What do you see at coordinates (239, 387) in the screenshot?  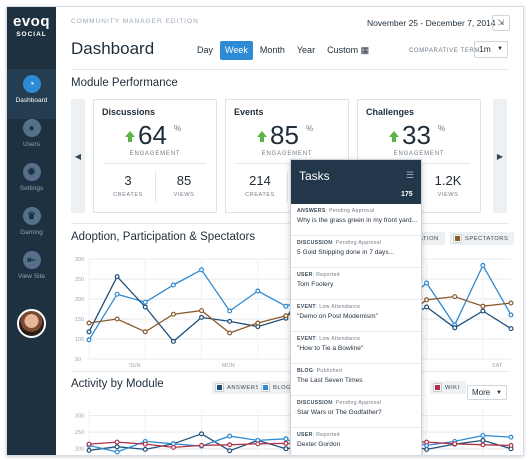 I see `legend-answers: ANSWERS` at bounding box center [239, 387].